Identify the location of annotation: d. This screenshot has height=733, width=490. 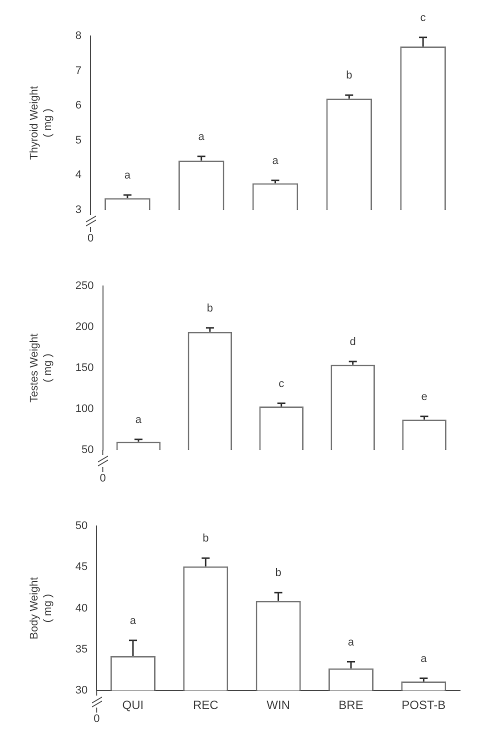
(353, 342).